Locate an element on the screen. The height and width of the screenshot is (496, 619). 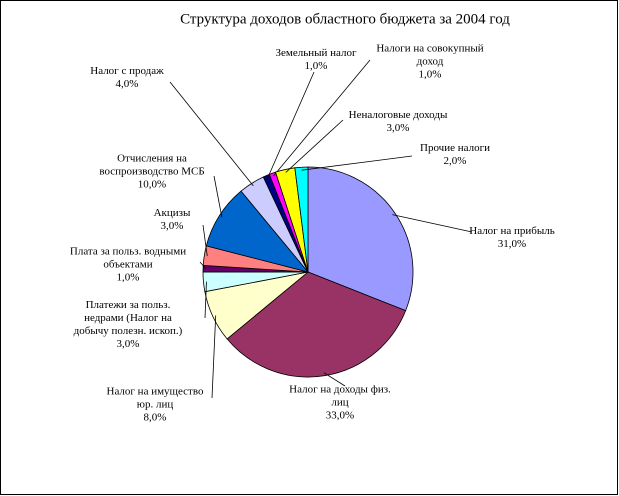
value-label: 31,0% is located at coordinates (512, 244).